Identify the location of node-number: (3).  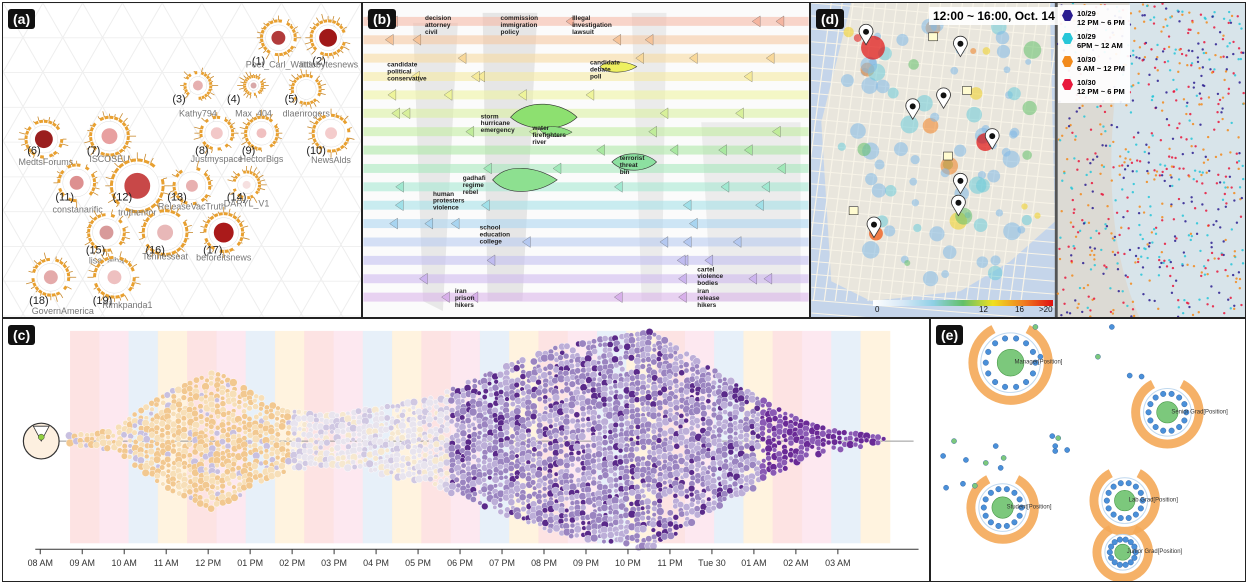
(178, 99).